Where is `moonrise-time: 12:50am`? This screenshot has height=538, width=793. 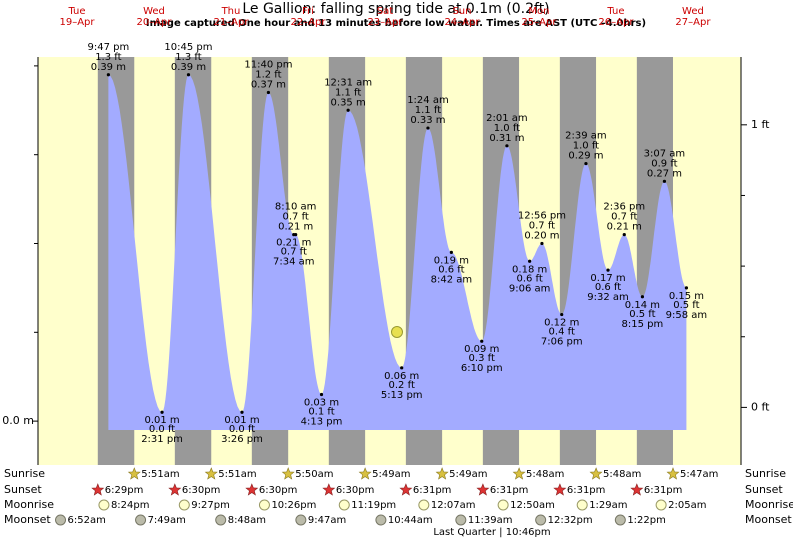 moonrise-time: 12:50am is located at coordinates (532, 505).